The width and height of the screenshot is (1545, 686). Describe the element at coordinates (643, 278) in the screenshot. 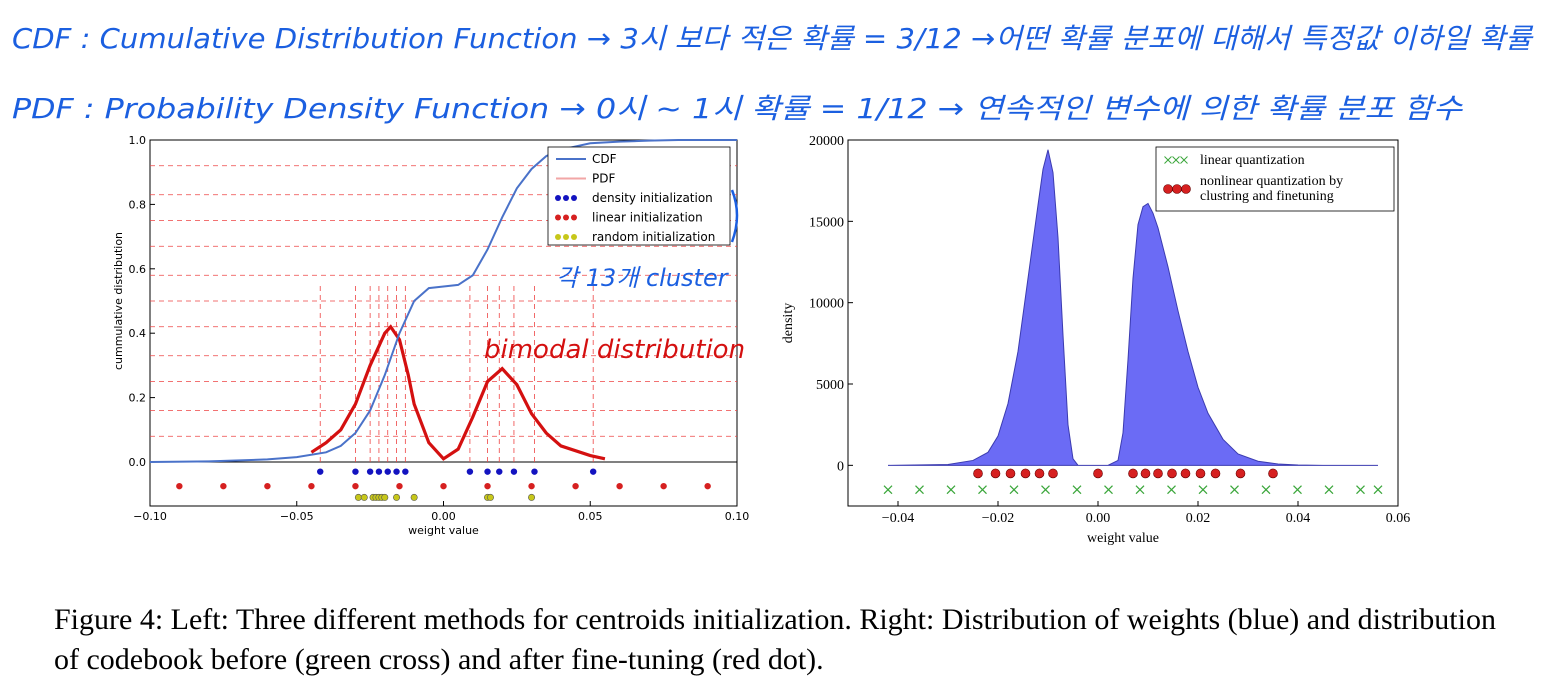

I see `cluster-count-note: 각 13개 cluster` at that location.